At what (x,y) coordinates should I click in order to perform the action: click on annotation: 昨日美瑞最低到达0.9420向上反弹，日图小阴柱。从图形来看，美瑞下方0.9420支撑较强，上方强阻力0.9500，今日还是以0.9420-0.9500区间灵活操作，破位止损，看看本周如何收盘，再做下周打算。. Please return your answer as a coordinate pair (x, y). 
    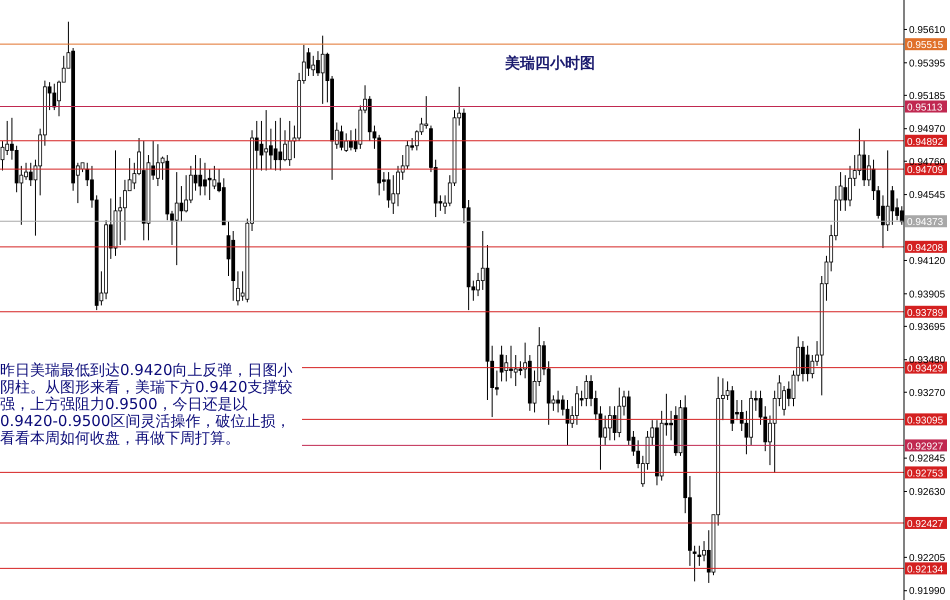
    Looking at the image, I should click on (151, 404).